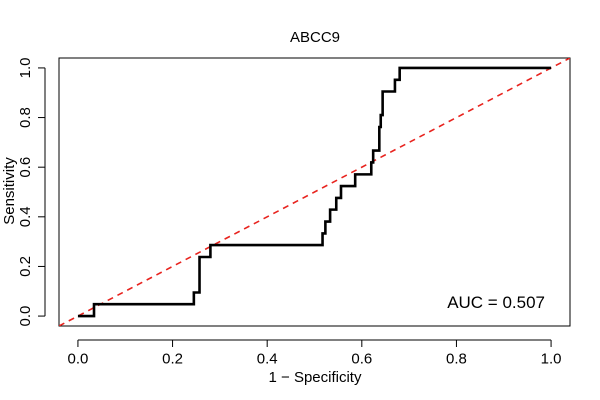 The image size is (600, 400). I want to click on x-tick-label: 0.0, so click(77, 358).